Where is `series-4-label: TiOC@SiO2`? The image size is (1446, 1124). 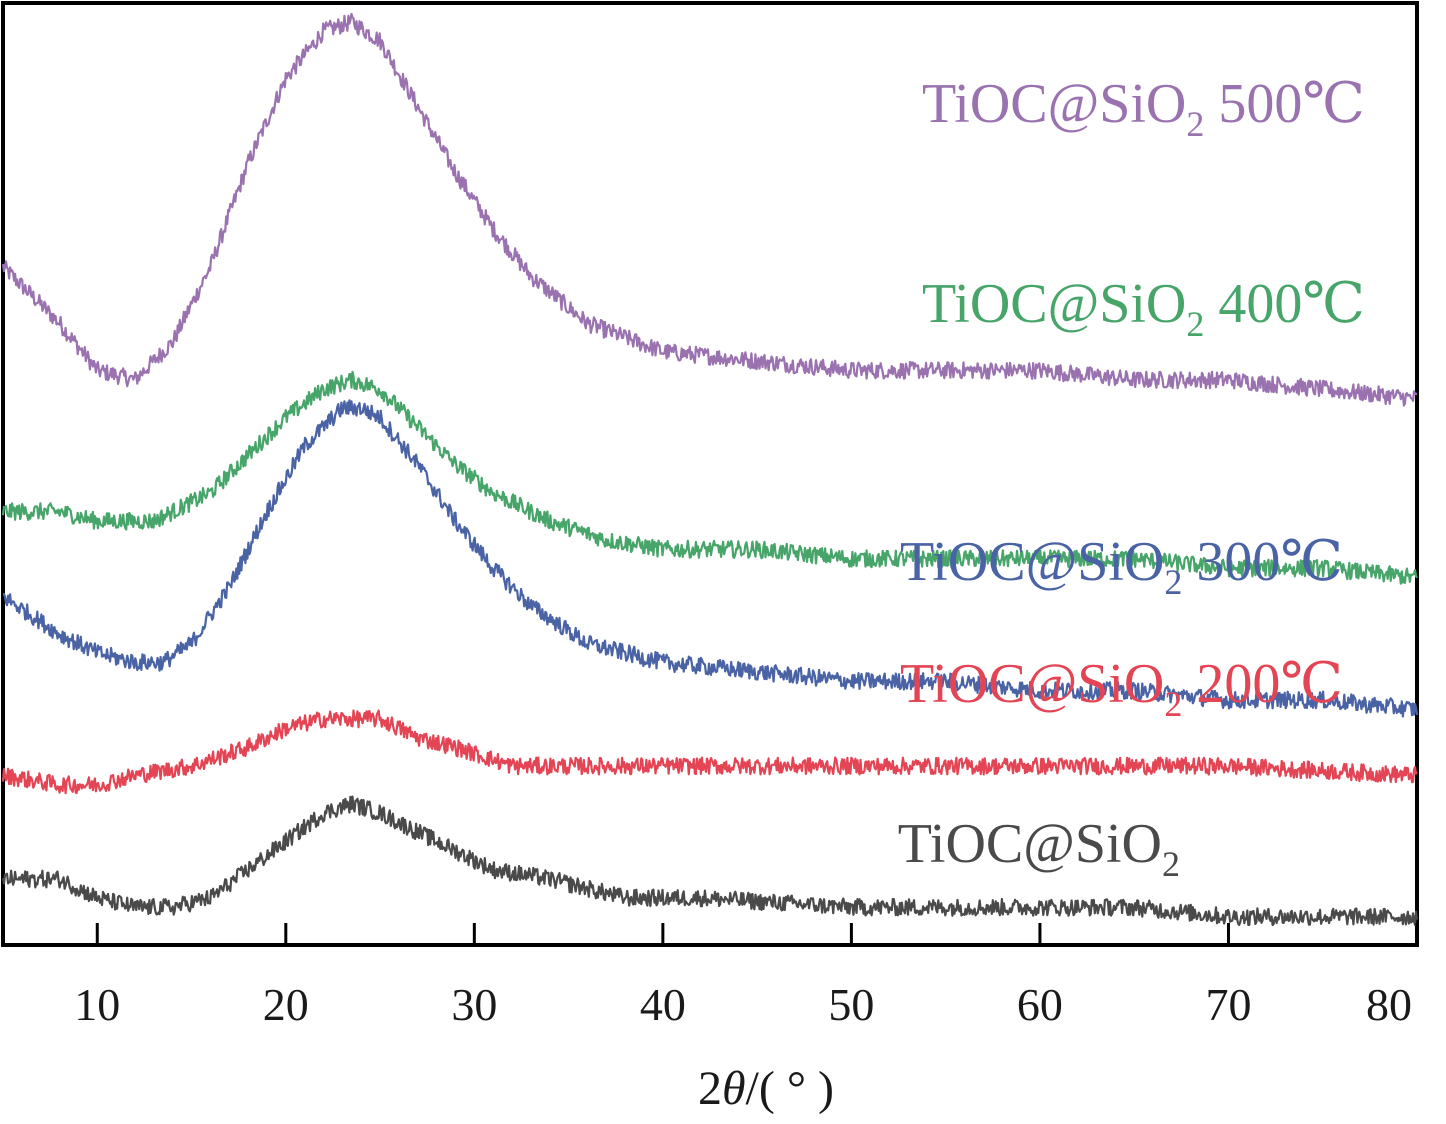
series-4-label: TiOC@SiO2 is located at coordinates (1039, 848).